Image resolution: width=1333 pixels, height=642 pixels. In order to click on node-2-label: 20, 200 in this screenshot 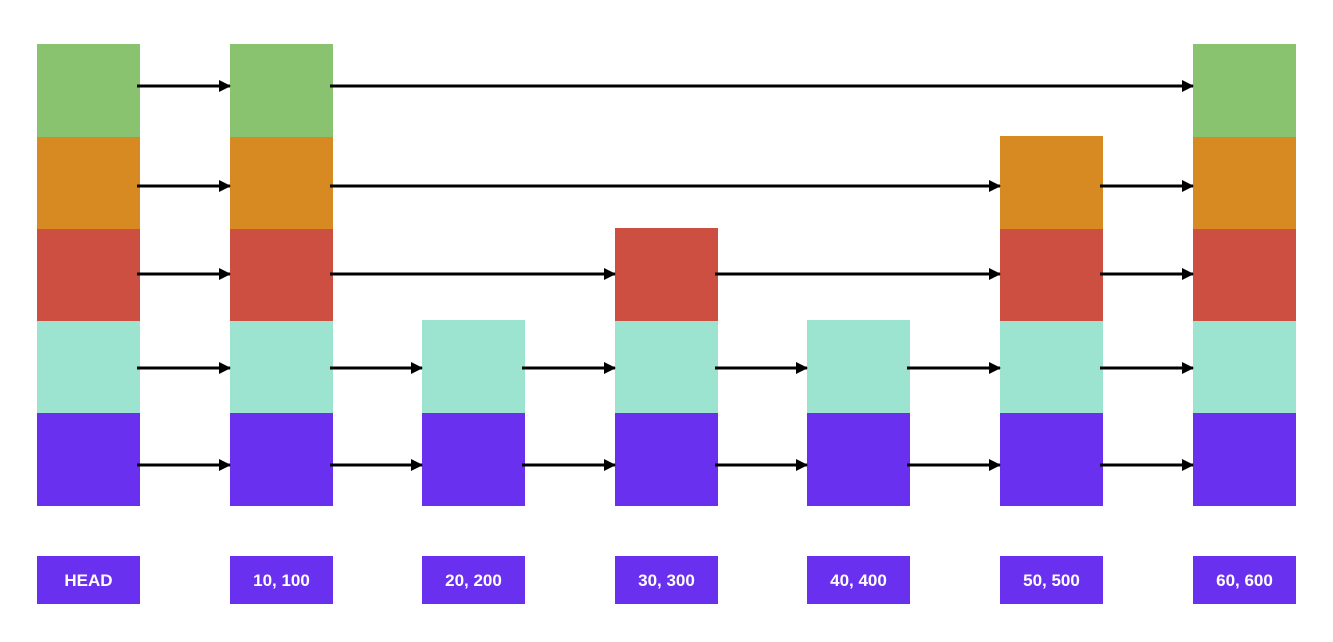, I will do `click(473, 580)`.